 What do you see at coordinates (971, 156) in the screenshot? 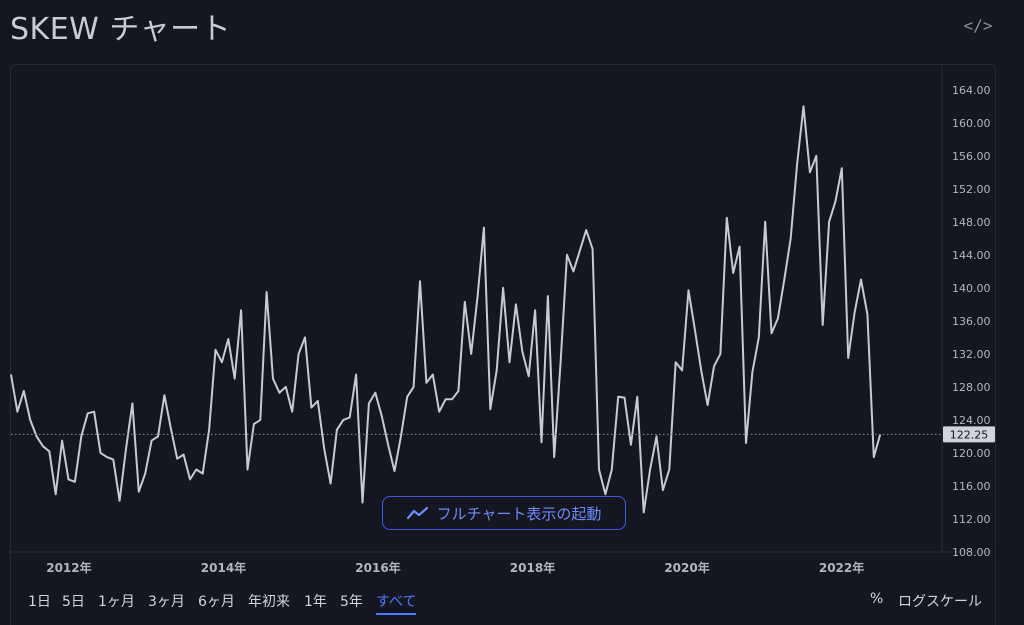
I see `y-tick-label: 156.00` at bounding box center [971, 156].